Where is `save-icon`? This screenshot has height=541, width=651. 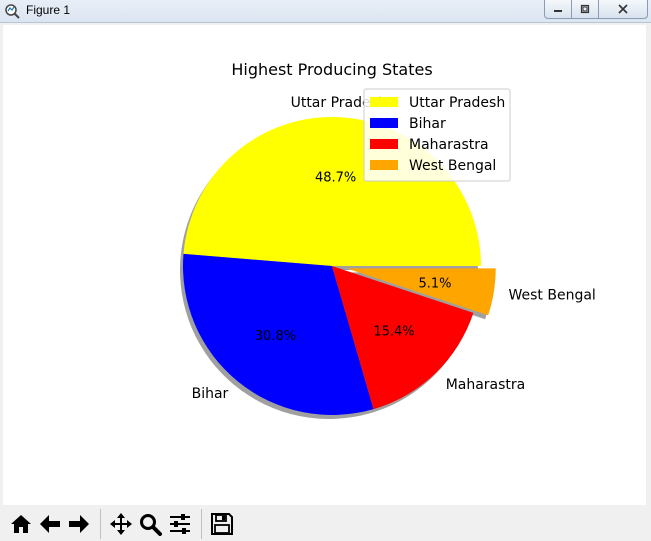 save-icon is located at coordinates (222, 524).